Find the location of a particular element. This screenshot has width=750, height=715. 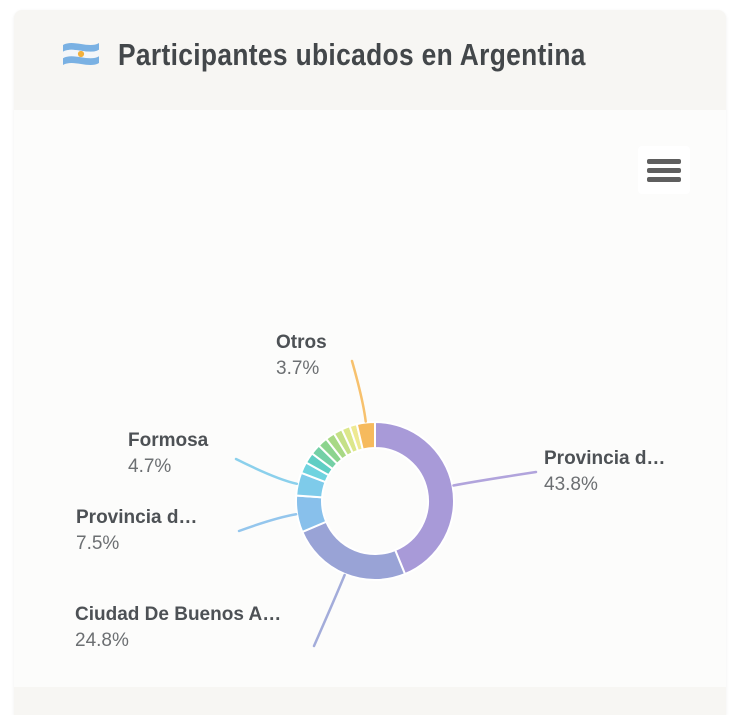

callout-name: Otros is located at coordinates (301, 342).